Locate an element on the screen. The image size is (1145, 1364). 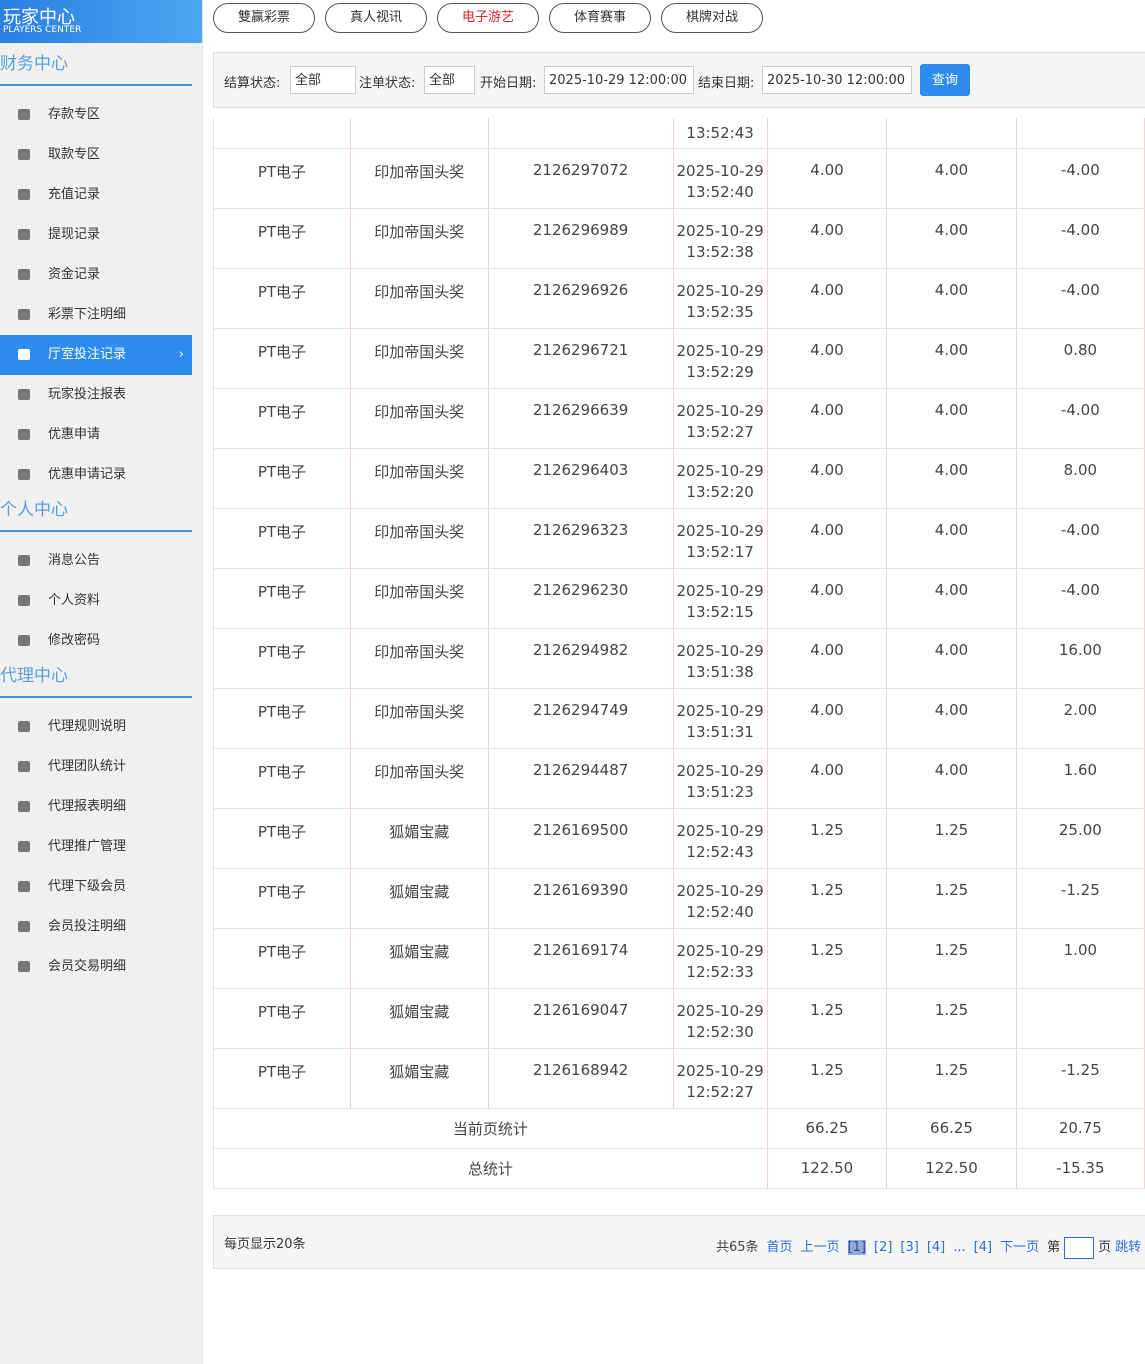
tab: 体育赛事 is located at coordinates (600, 18).